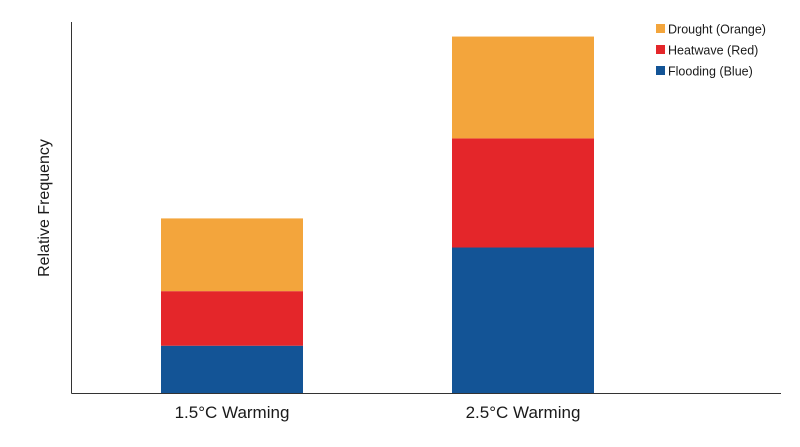 The image size is (800, 447). I want to click on x-tick-labels: 1.5°C Warming 2.5°C Warming, so click(378, 412).